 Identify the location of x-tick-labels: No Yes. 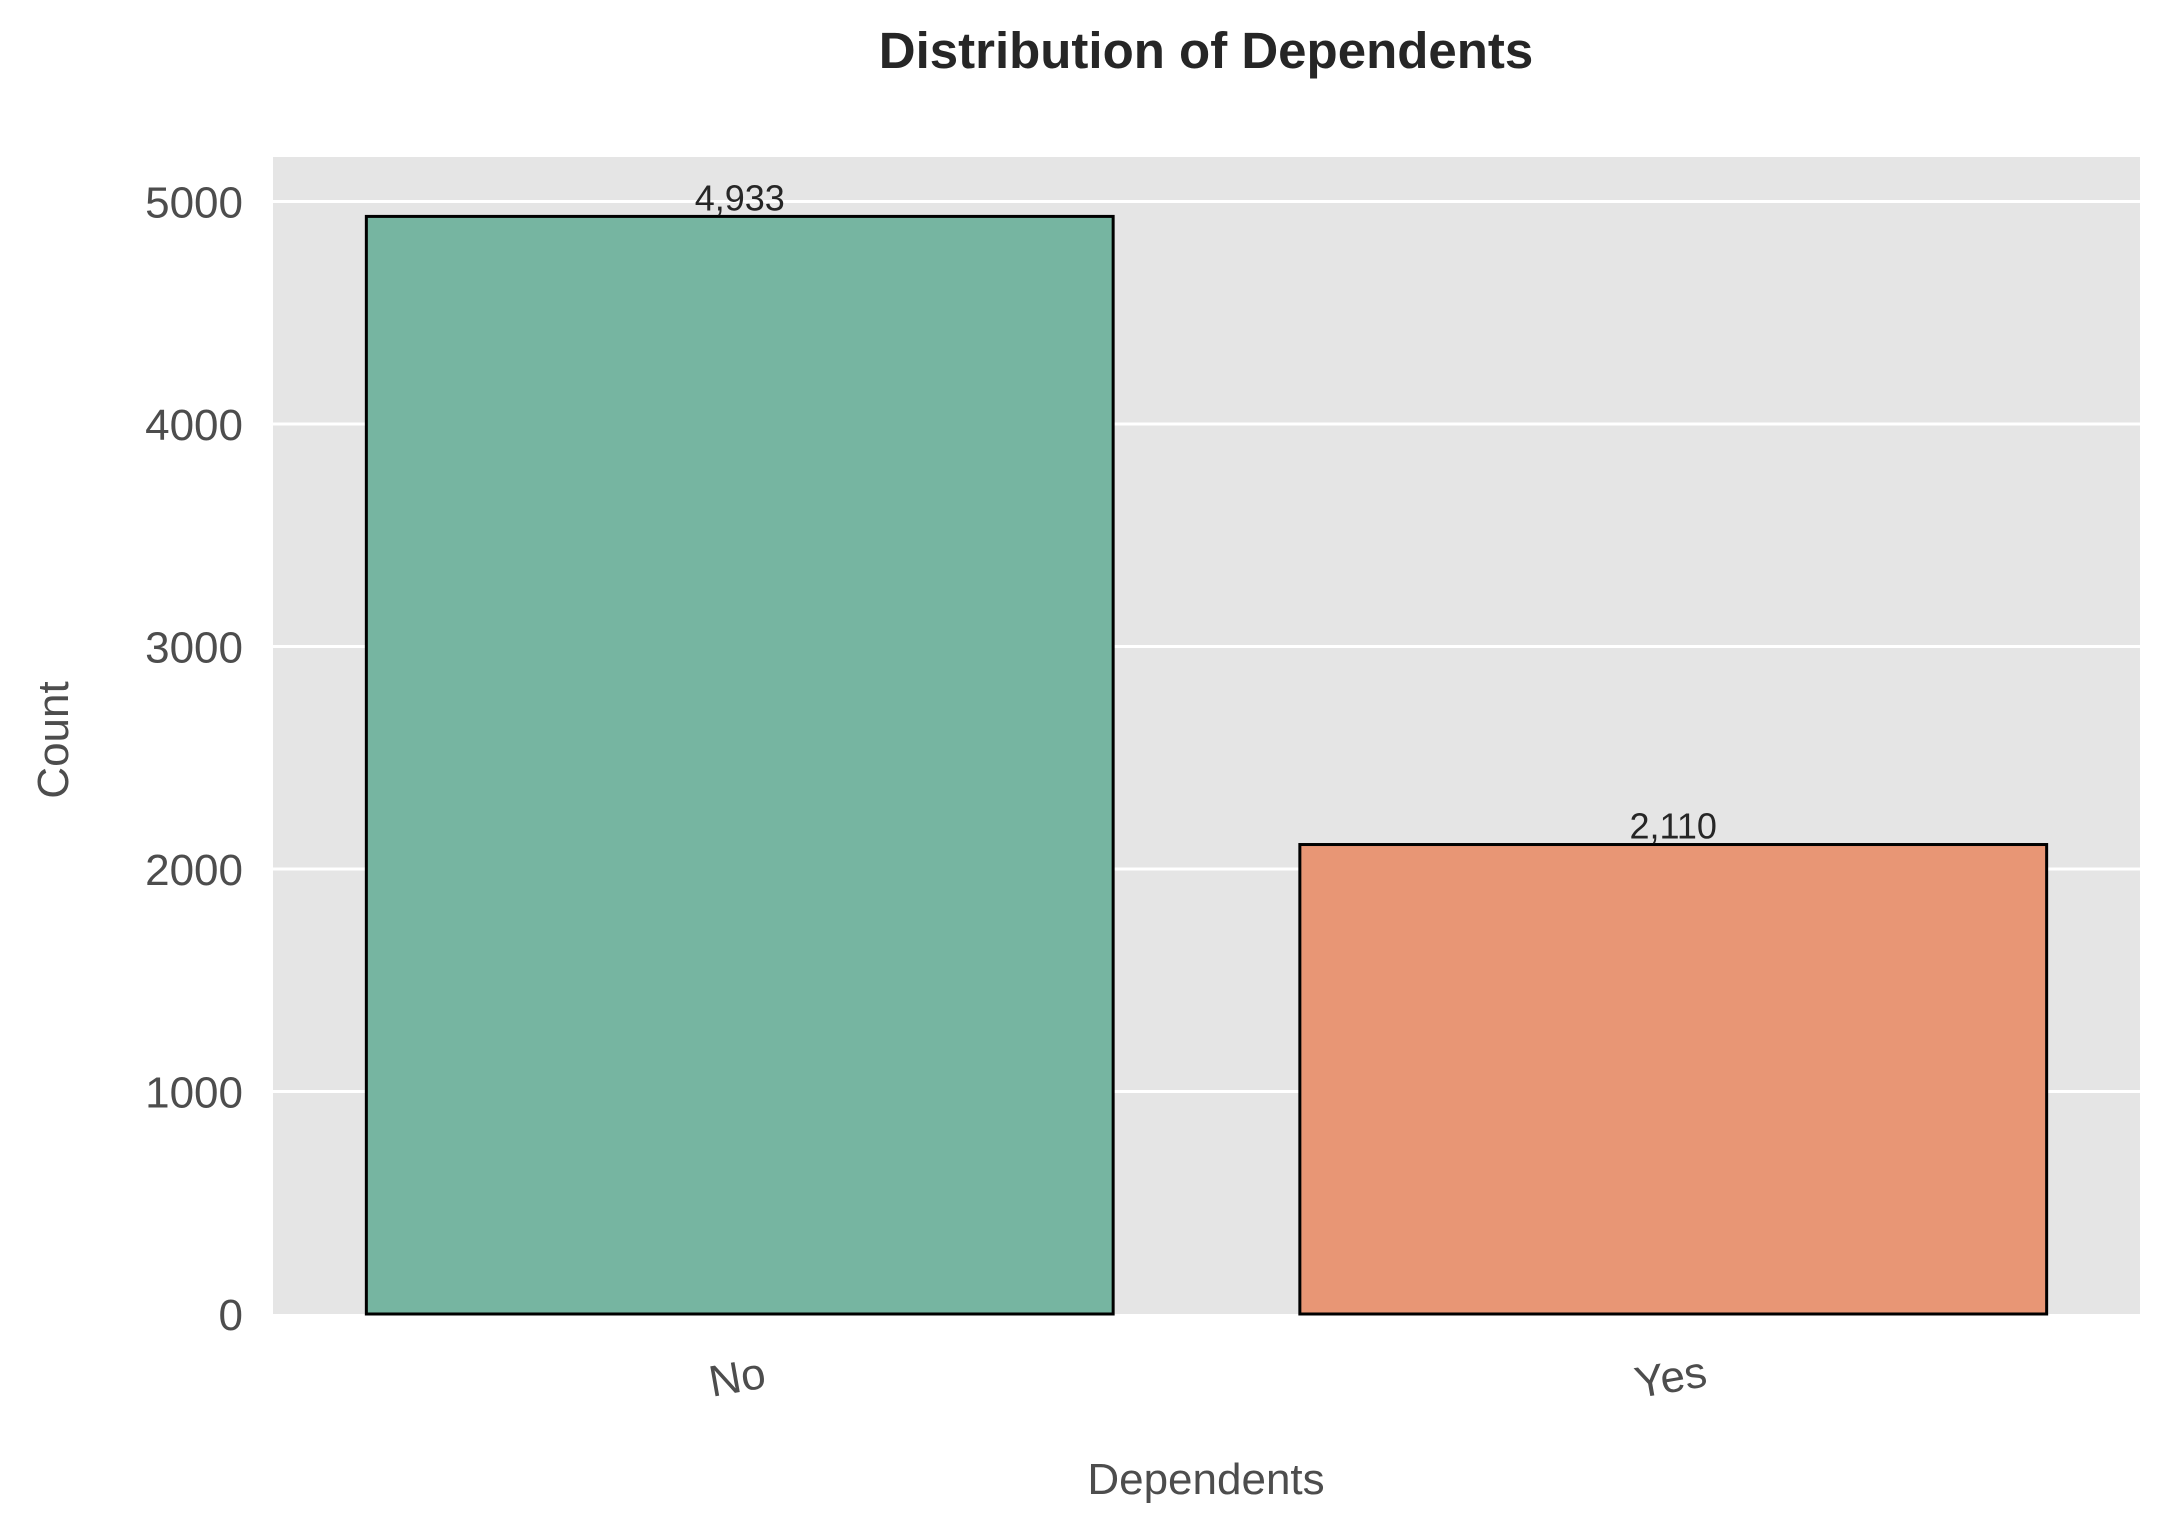
(1207, 1377).